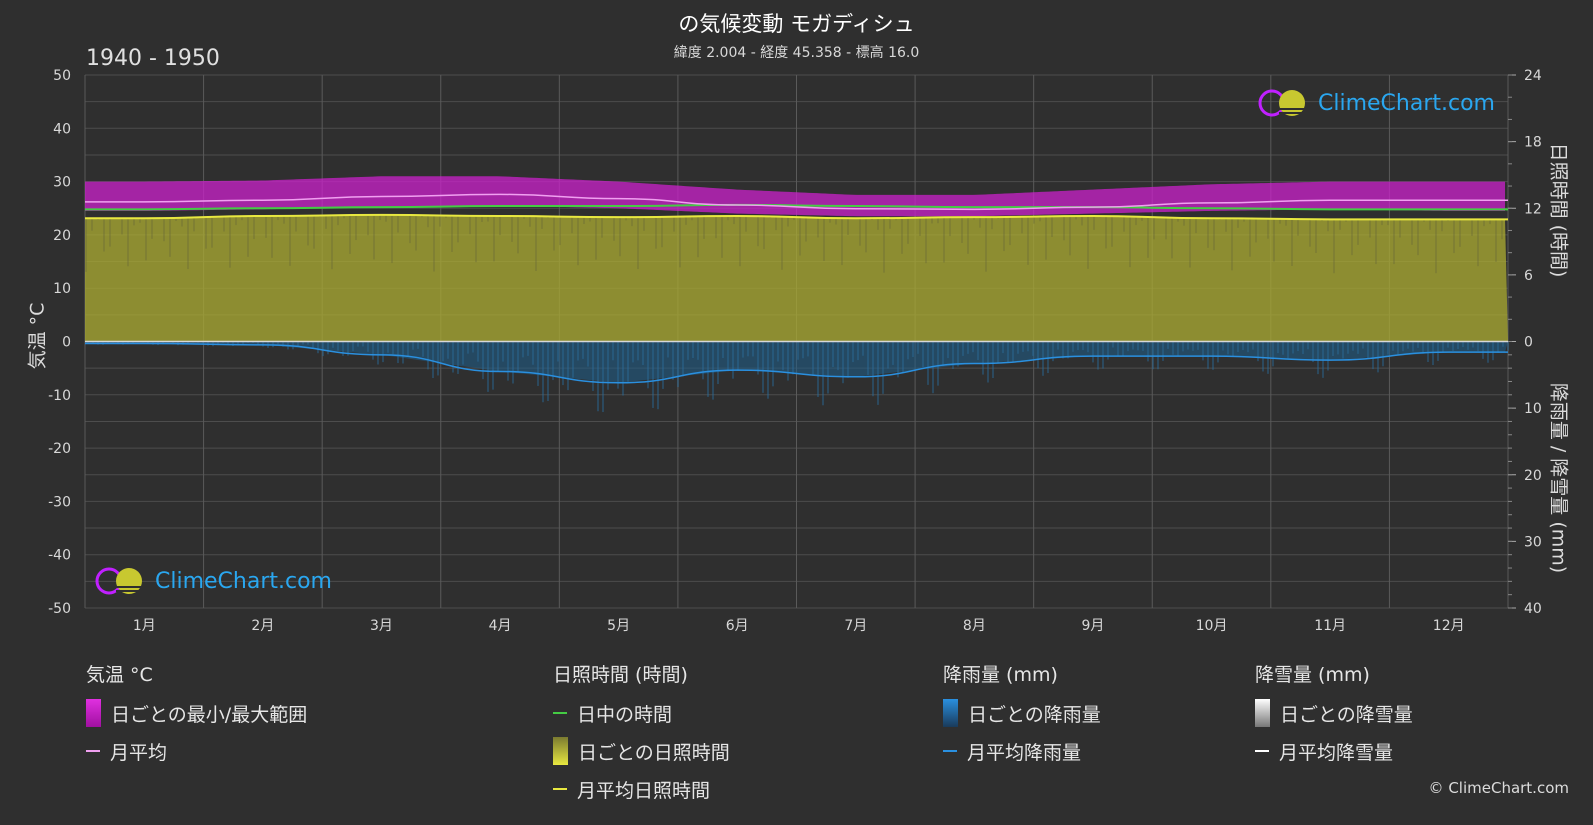  I want to click on sunshine-layer, so click(797, 278).